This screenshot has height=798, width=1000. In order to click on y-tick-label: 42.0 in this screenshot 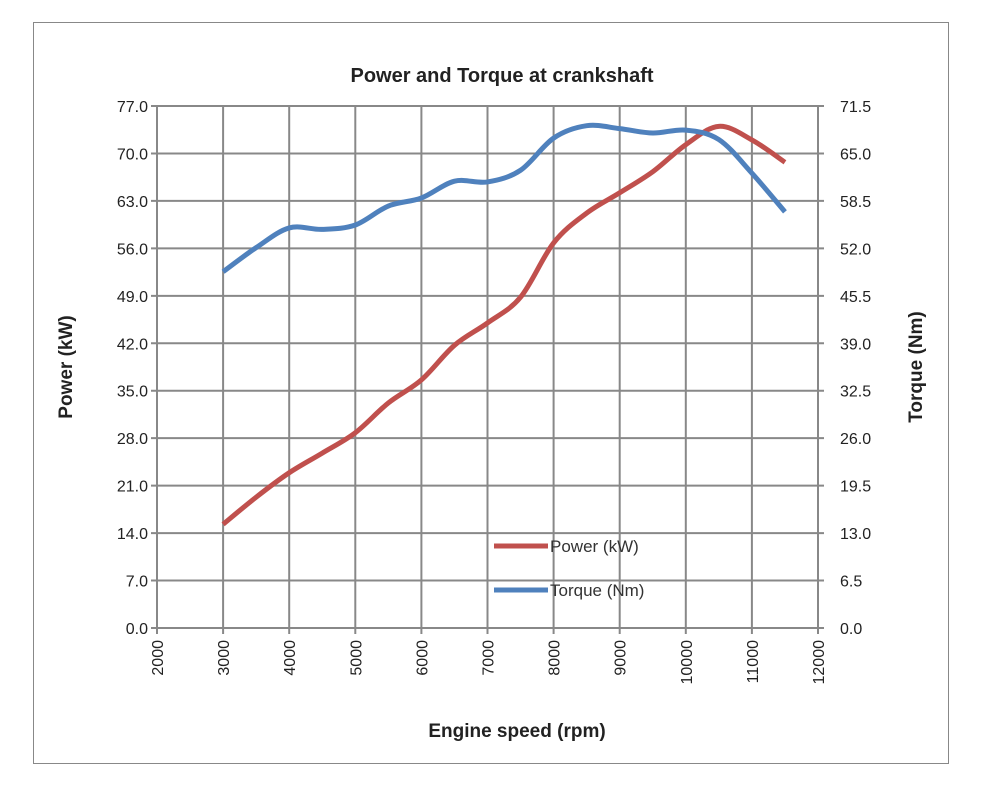, I will do `click(132, 344)`.